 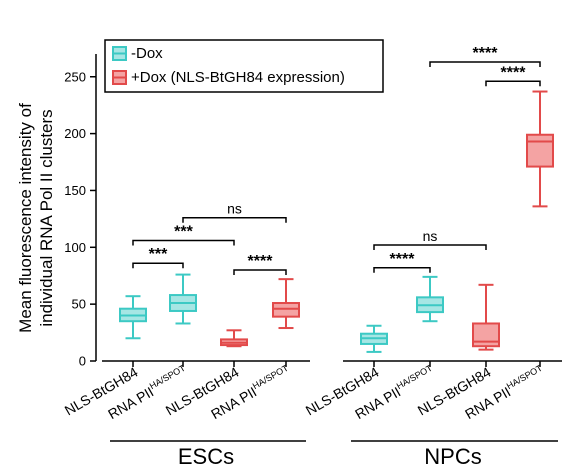 What do you see at coordinates (75, 190) in the screenshot?
I see `y-tick-label: 150` at bounding box center [75, 190].